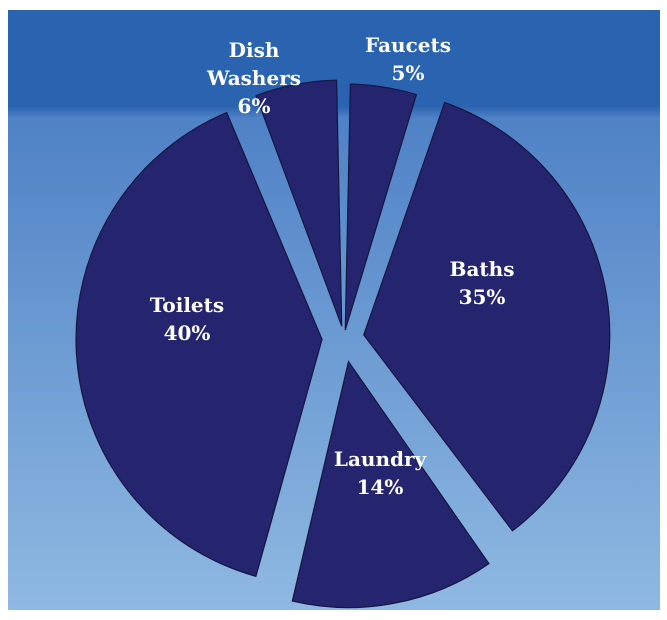 The width and height of the screenshot is (667, 620). I want to click on pie-label-baths: Baths 35%, so click(482, 283).